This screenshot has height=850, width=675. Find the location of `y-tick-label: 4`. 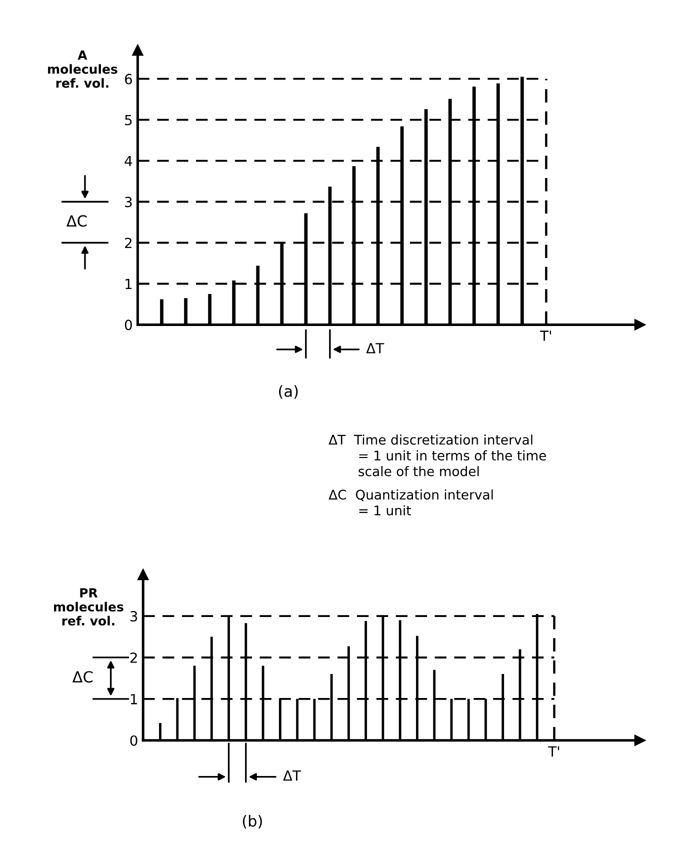

y-tick-label: 4 is located at coordinates (128, 161).